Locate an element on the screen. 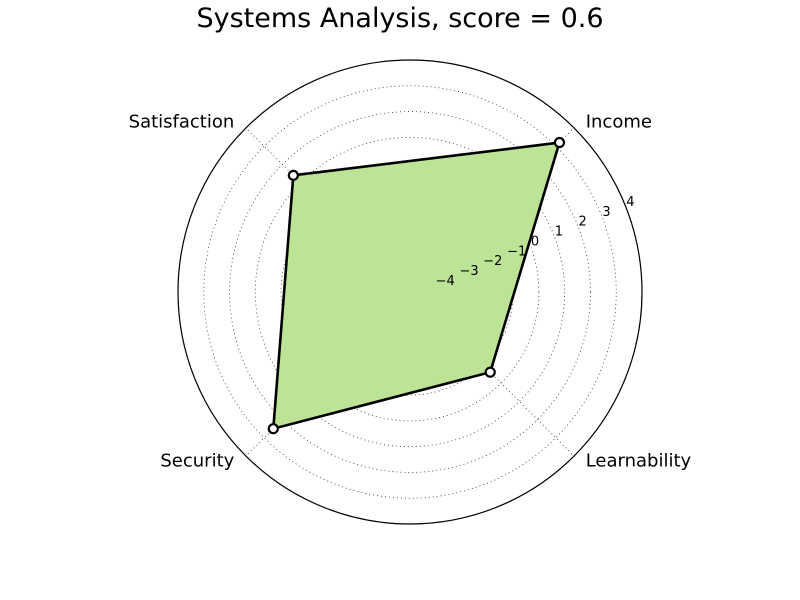 The height and width of the screenshot is (600, 800). r-tick-label: 4 is located at coordinates (630, 202).